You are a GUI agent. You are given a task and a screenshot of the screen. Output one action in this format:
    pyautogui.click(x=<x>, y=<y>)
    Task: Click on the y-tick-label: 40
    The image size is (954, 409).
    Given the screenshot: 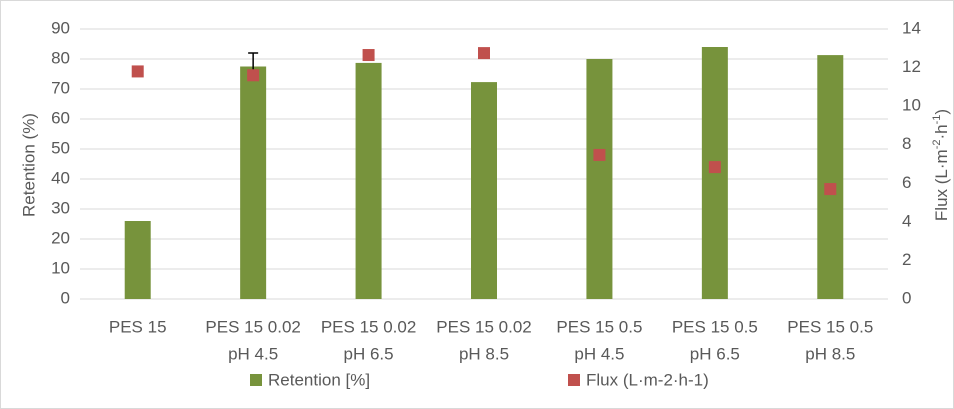 What is the action you would take?
    pyautogui.click(x=60, y=177)
    